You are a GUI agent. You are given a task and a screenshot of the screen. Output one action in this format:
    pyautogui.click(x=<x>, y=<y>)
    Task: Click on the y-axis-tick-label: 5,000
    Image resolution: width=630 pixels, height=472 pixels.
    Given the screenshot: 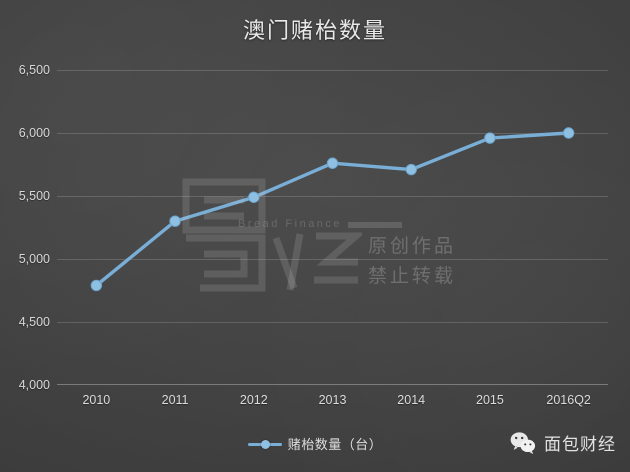 What is the action you would take?
    pyautogui.click(x=34, y=259)
    